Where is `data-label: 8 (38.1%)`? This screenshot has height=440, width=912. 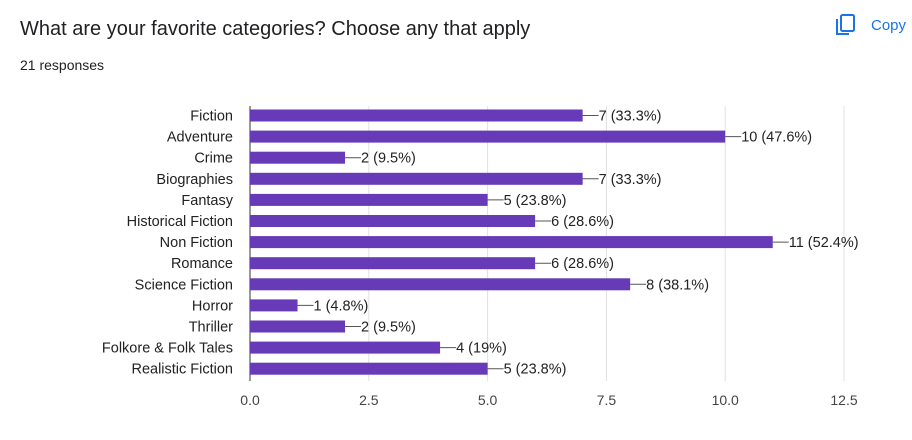 data-label: 8 (38.1%) is located at coordinates (677, 285).